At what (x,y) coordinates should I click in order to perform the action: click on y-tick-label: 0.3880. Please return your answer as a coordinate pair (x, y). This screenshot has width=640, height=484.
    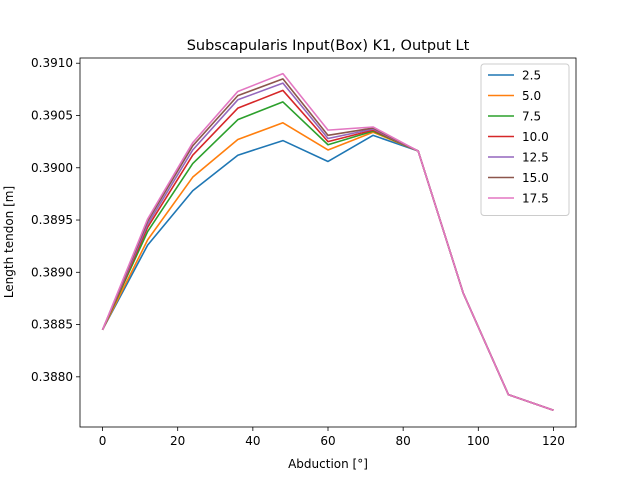
    Looking at the image, I should click on (52, 377).